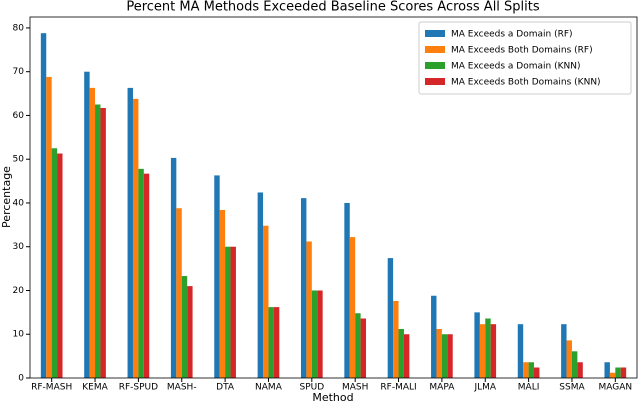  Describe the element at coordinates (19, 28) in the screenshot. I see `y-tick-label: 80` at that location.